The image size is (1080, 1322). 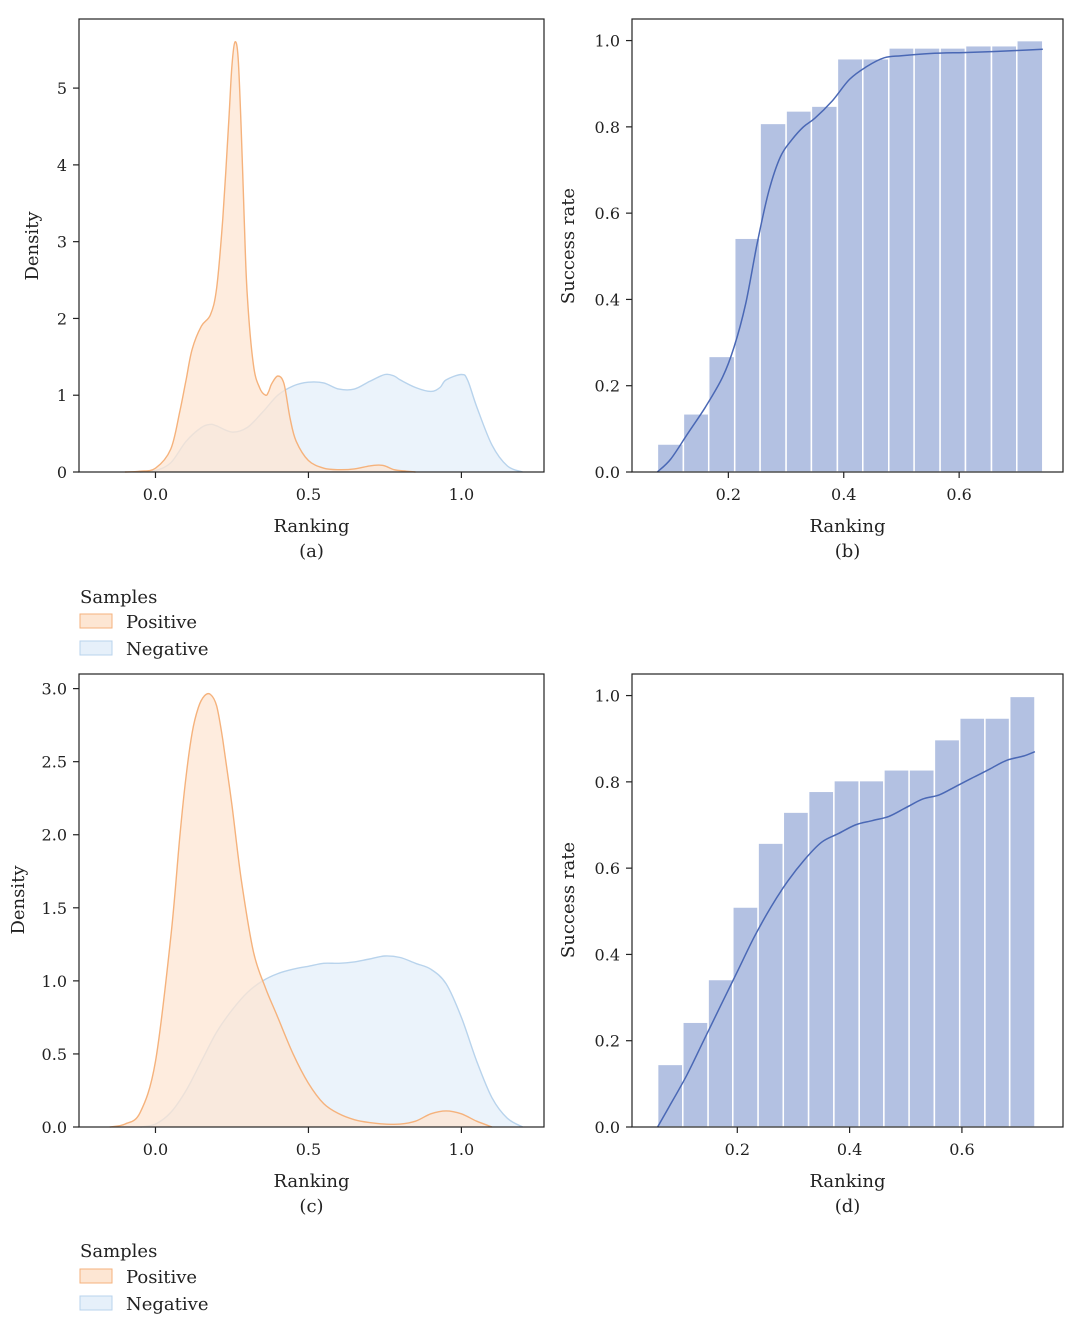 I want to click on y-tick-label: 1.5, so click(x=54, y=908).